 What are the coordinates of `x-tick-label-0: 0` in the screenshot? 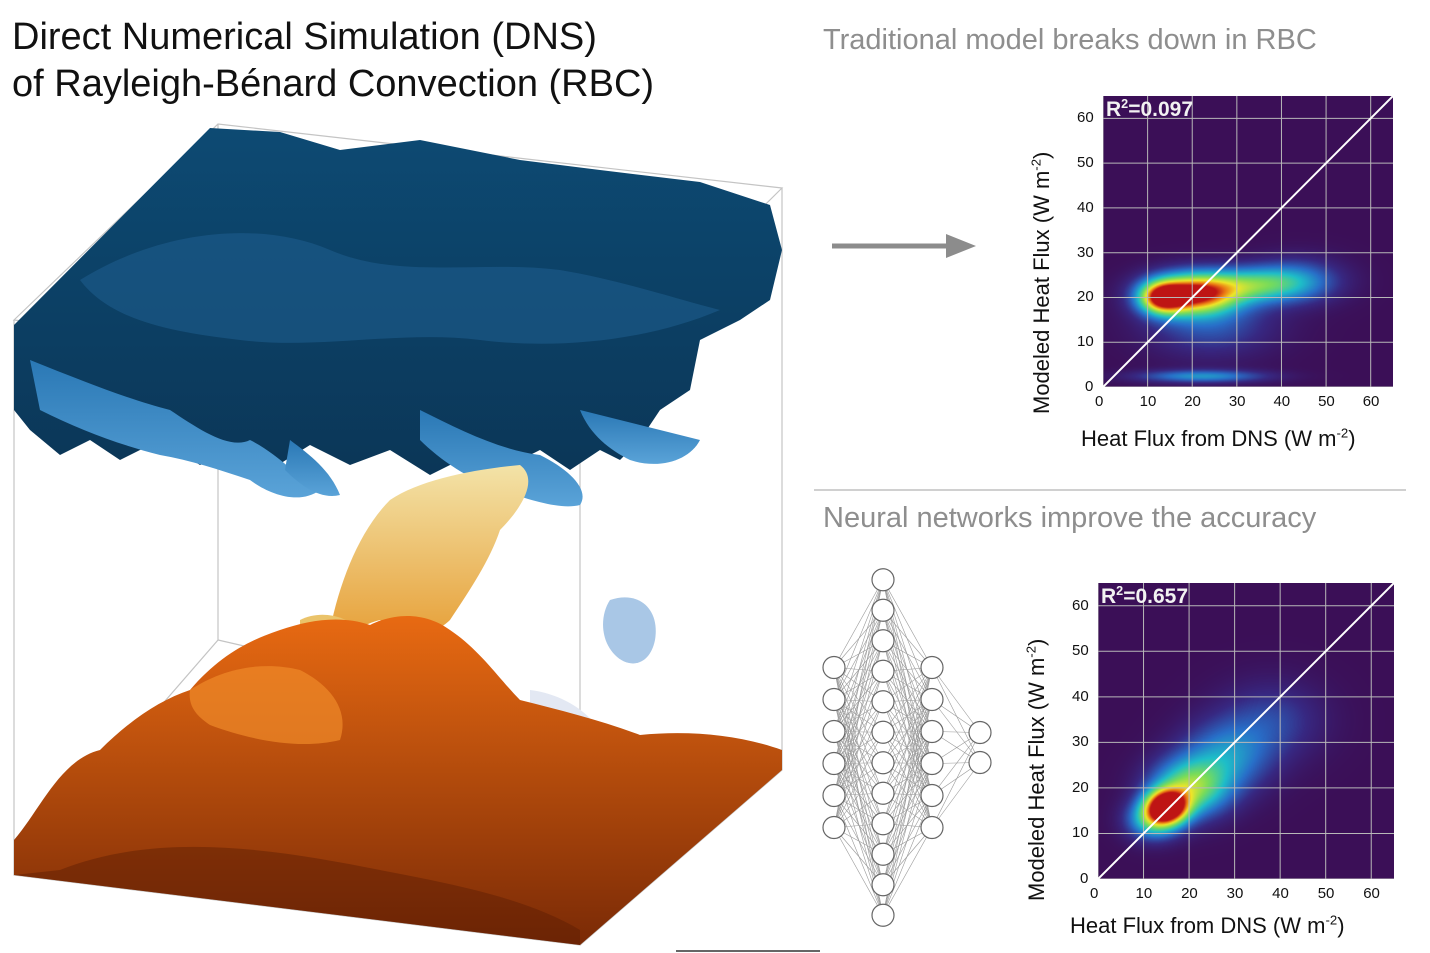 It's located at (1094, 893).